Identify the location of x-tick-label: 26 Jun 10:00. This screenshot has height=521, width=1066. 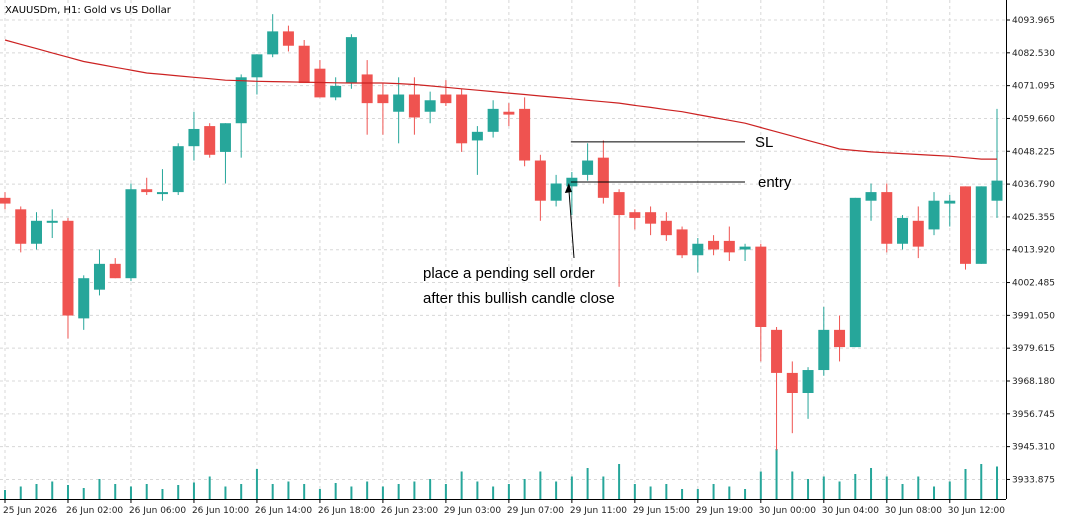
(220, 511).